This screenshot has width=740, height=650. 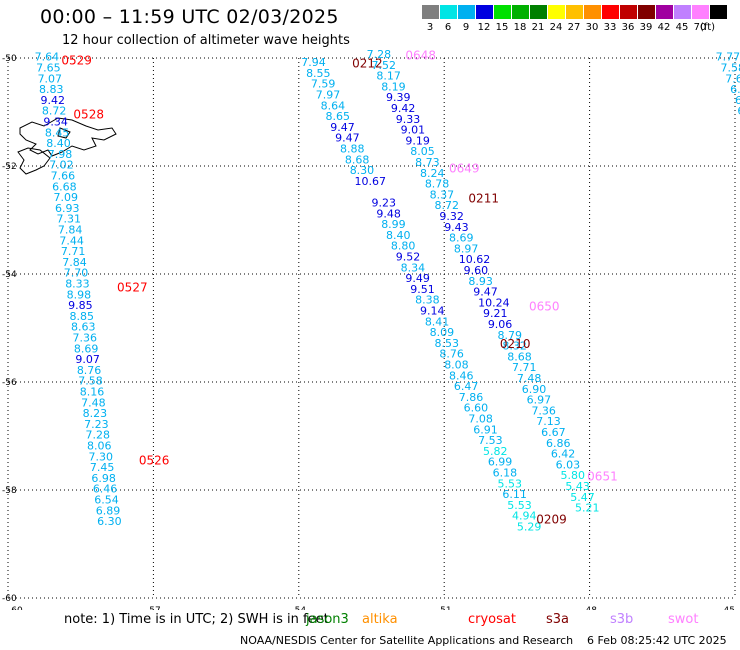 I want to click on falkland-islands-coastline, so click(x=67, y=146).